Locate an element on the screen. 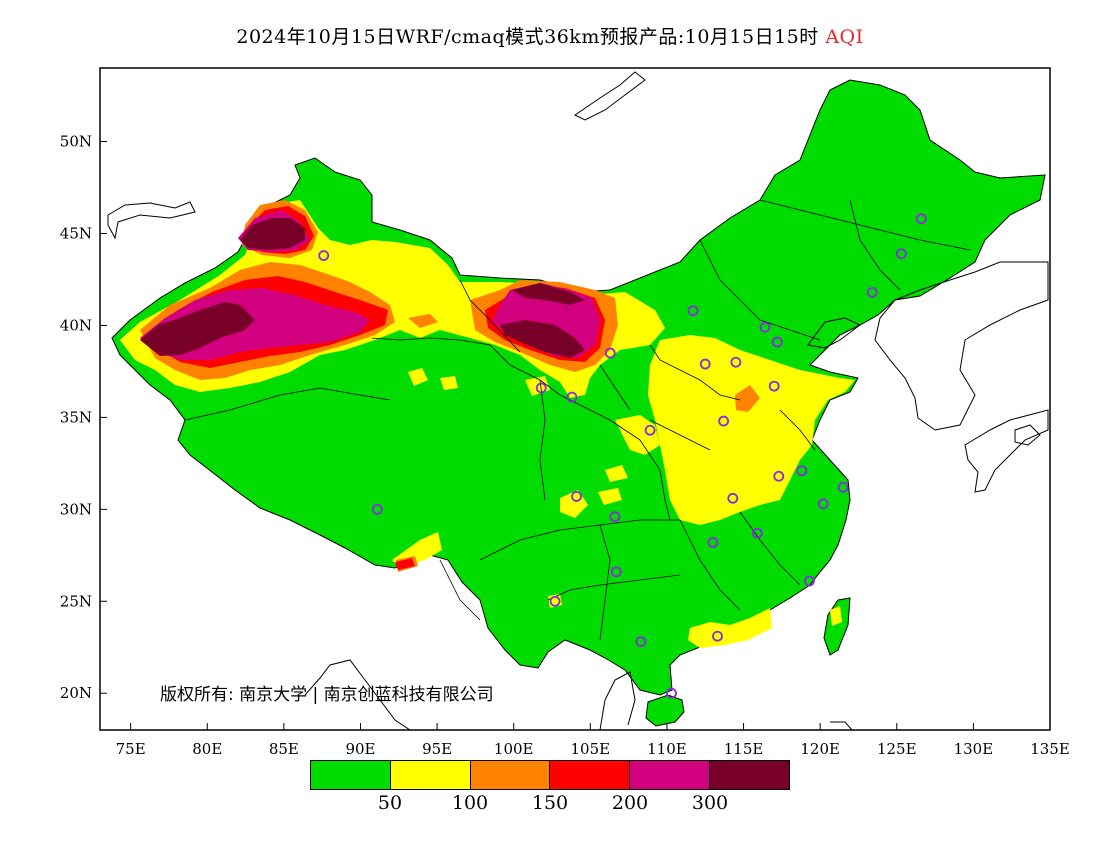  title-main: 2024年10月15日WRF/cmaq模式36km预报产品:10月15日15时 is located at coordinates (527, 37).